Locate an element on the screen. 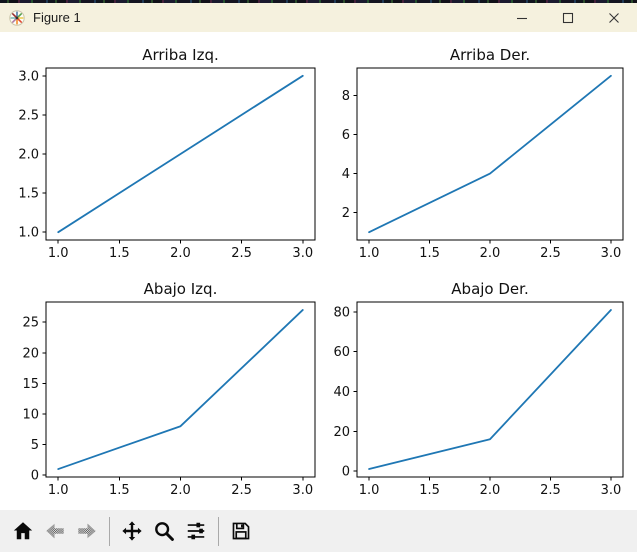  matplotlib-logo-icon is located at coordinates (17, 17).